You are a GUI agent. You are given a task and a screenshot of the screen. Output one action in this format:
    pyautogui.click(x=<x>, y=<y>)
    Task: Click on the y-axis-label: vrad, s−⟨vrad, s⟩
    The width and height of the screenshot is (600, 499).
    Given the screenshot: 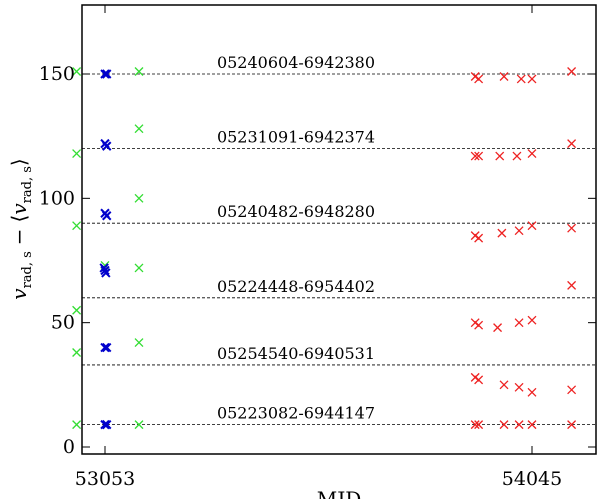 What is the action you would take?
    pyautogui.click(x=21, y=228)
    